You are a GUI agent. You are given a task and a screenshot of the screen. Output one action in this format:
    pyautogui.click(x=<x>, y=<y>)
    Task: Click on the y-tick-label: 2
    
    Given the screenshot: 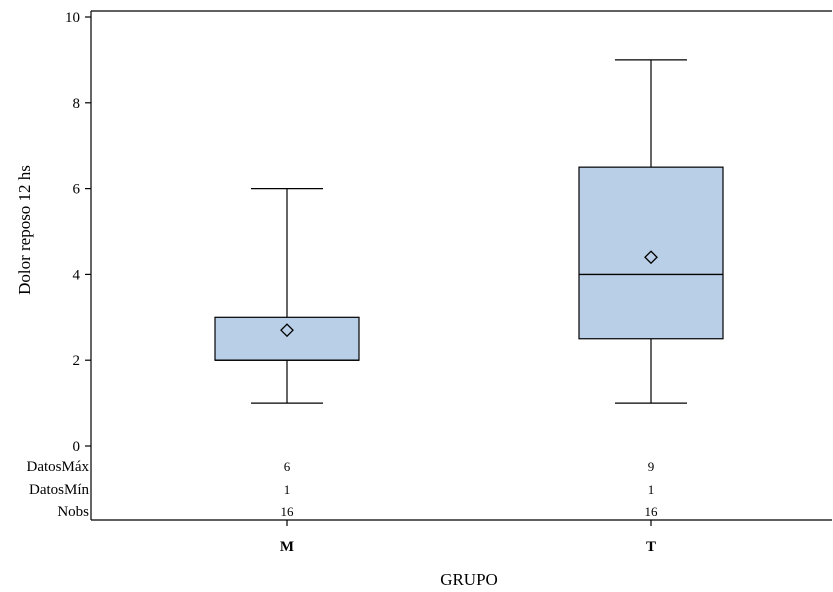 What is the action you would take?
    pyautogui.click(x=77, y=361)
    